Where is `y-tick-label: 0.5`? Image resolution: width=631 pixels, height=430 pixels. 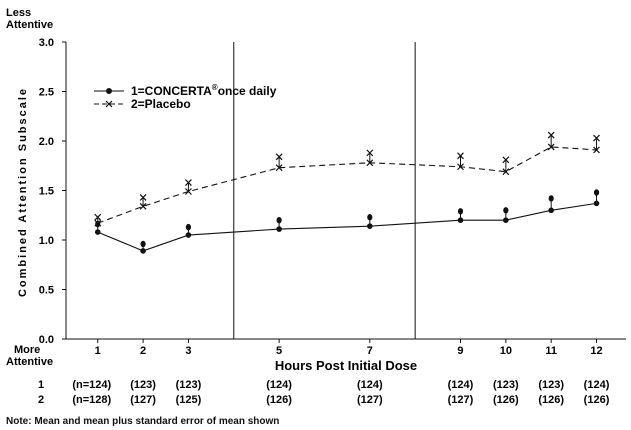
y-tick-label: 0.5 is located at coordinates (46, 291).